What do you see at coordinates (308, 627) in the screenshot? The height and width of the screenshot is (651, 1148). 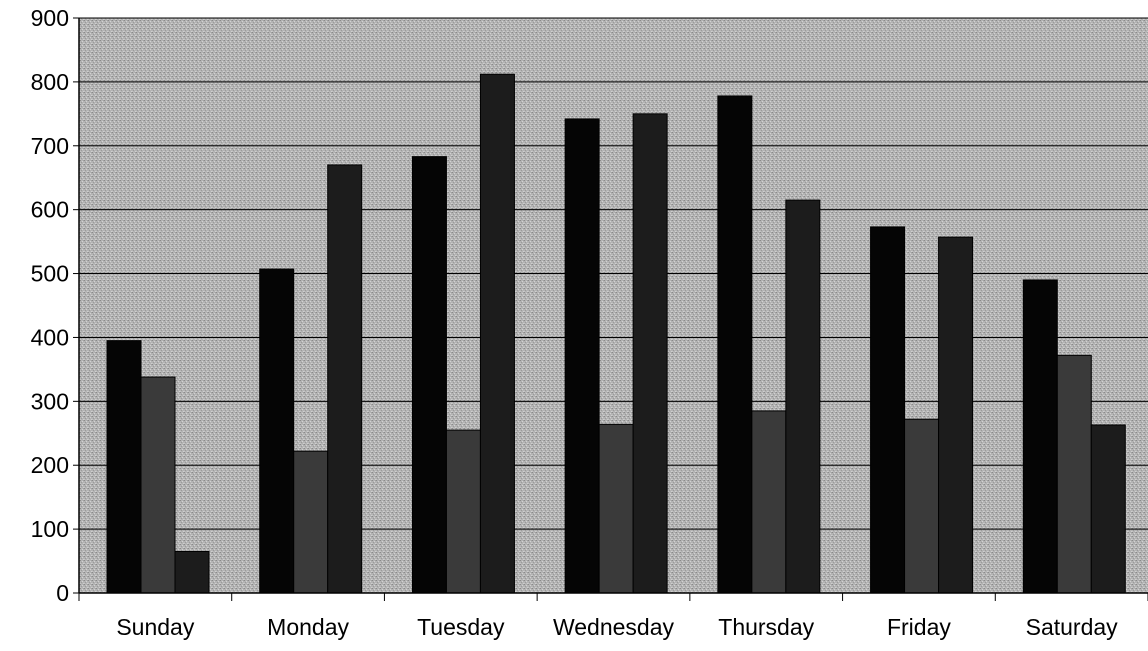 I see `x-tick-label-monday: Monday` at bounding box center [308, 627].